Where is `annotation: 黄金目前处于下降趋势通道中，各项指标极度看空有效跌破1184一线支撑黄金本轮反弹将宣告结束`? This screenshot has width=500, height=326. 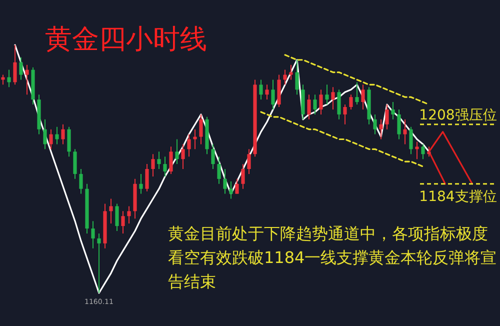
annotation: 黄金目前处于下降趋势通道中，各项指标极度看空有效跌破1184一线支撑黄金本轮反弹将宣告结束 is located at coordinates (333, 258).